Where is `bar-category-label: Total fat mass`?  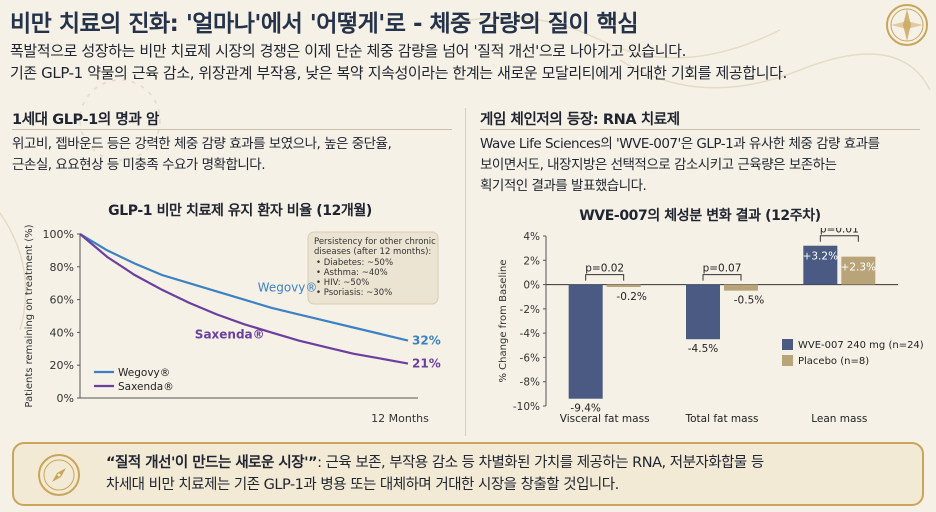
bar-category-label: Total fat mass is located at coordinates (721, 419).